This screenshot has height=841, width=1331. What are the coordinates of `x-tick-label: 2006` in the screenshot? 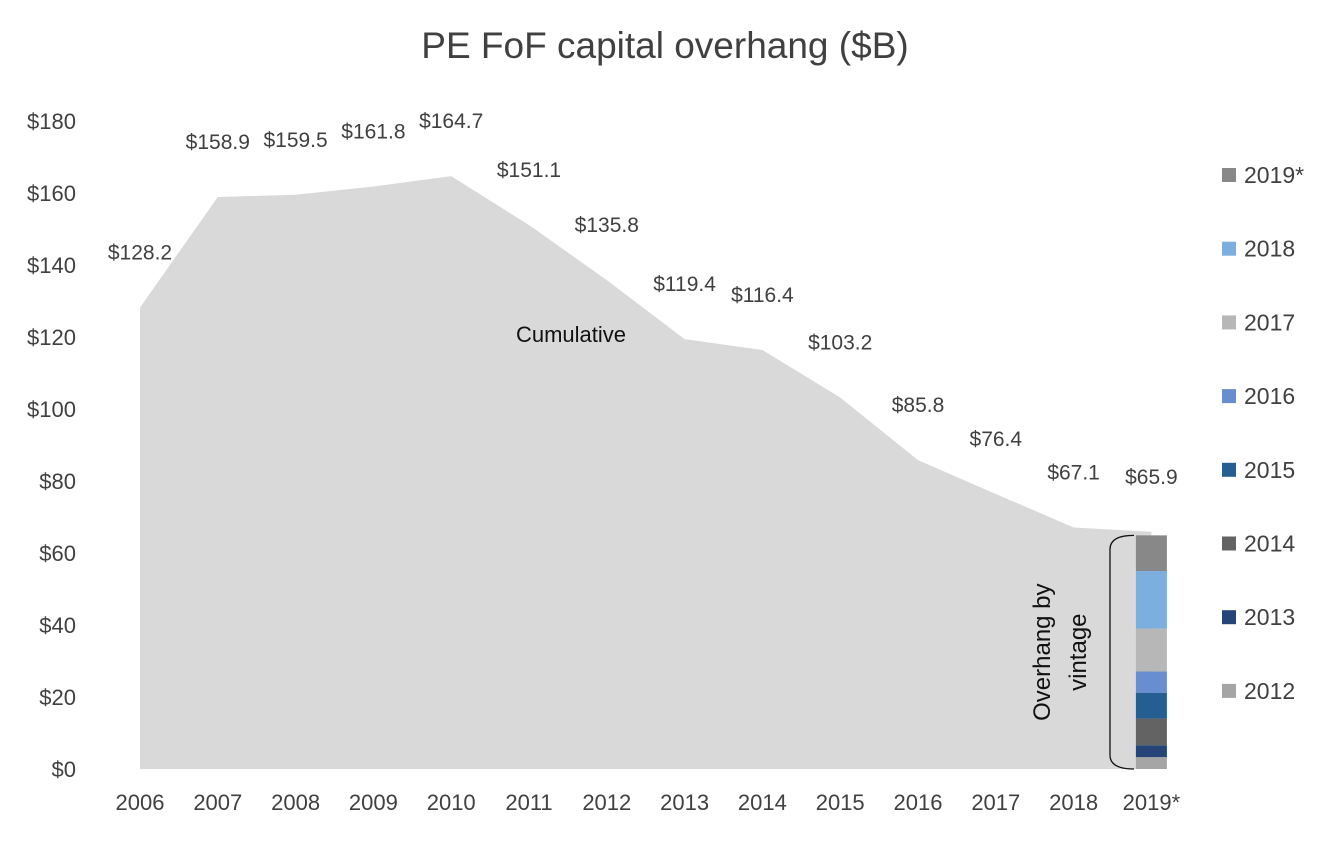 It's located at (140, 802).